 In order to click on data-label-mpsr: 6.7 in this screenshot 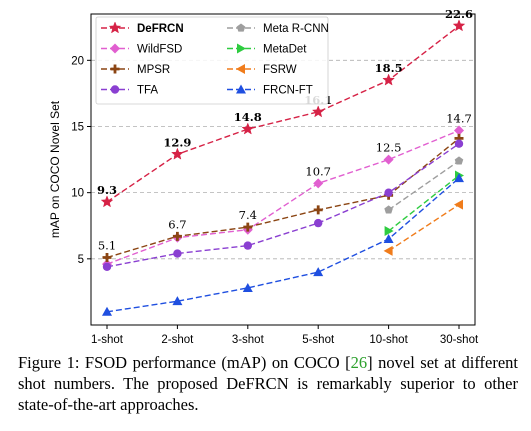, I will do `click(177, 224)`.